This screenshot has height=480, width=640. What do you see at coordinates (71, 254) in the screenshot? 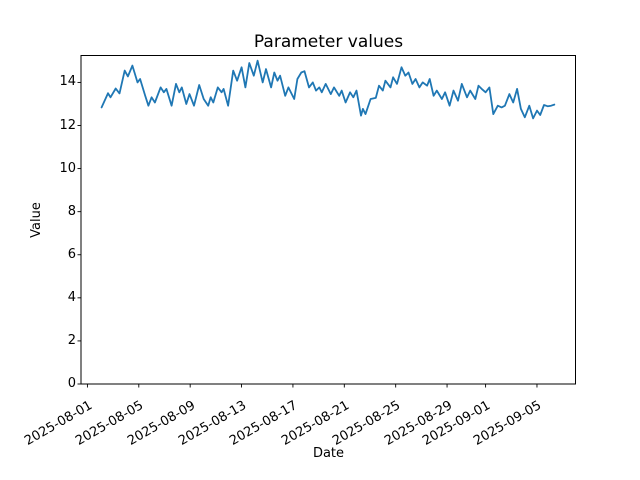
I see `y-tick-label: 6` at bounding box center [71, 254].